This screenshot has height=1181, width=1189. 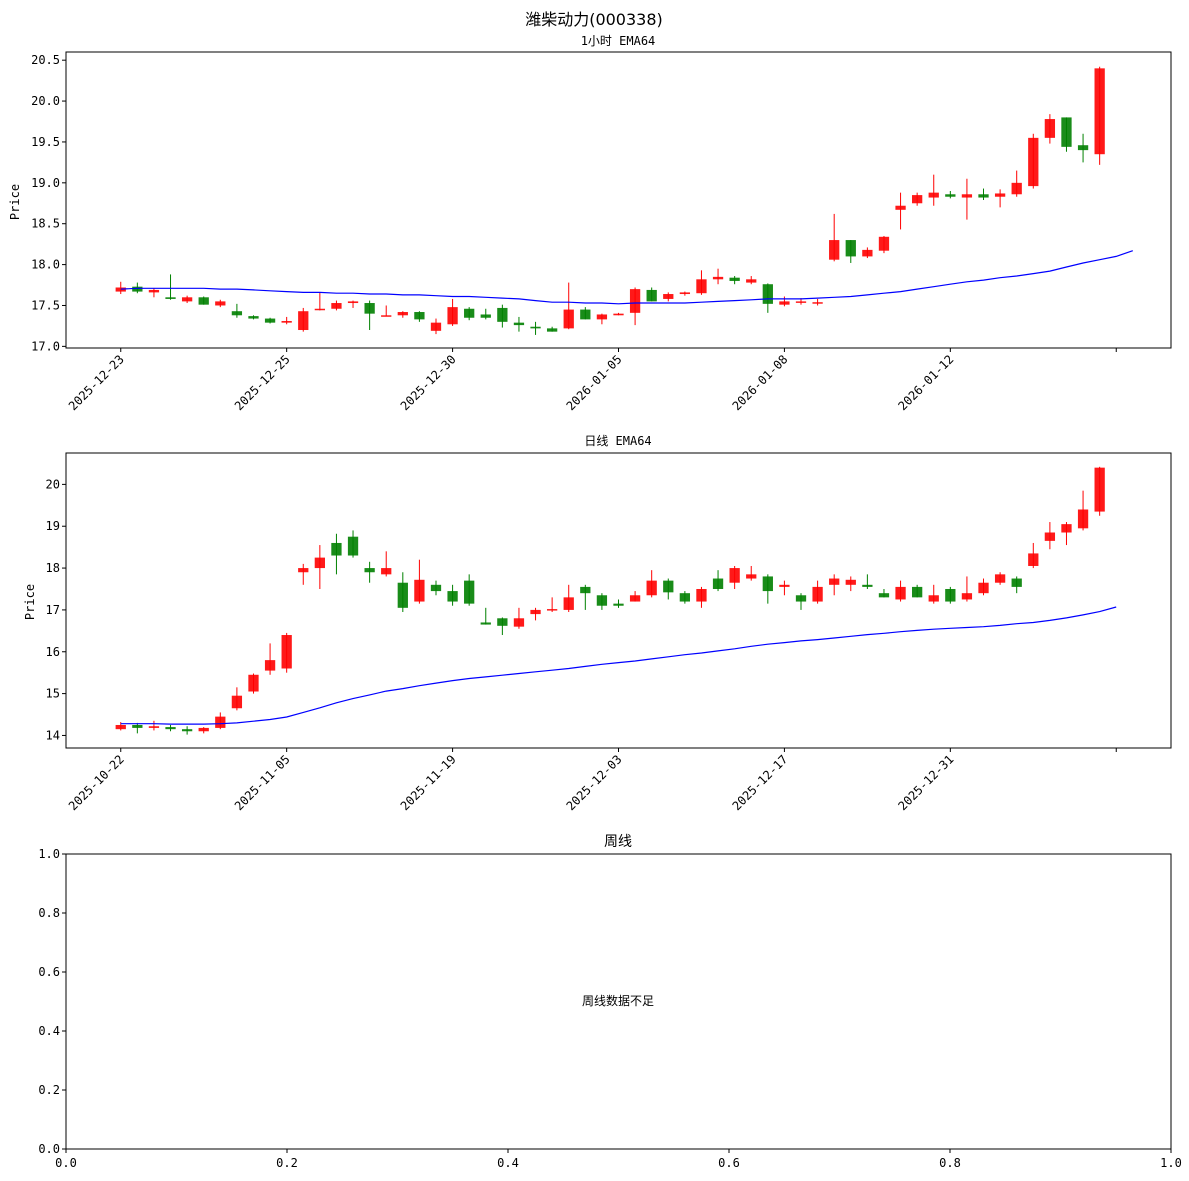 What do you see at coordinates (53, 568) in the screenshot?
I see `y-tick-label: 18` at bounding box center [53, 568].